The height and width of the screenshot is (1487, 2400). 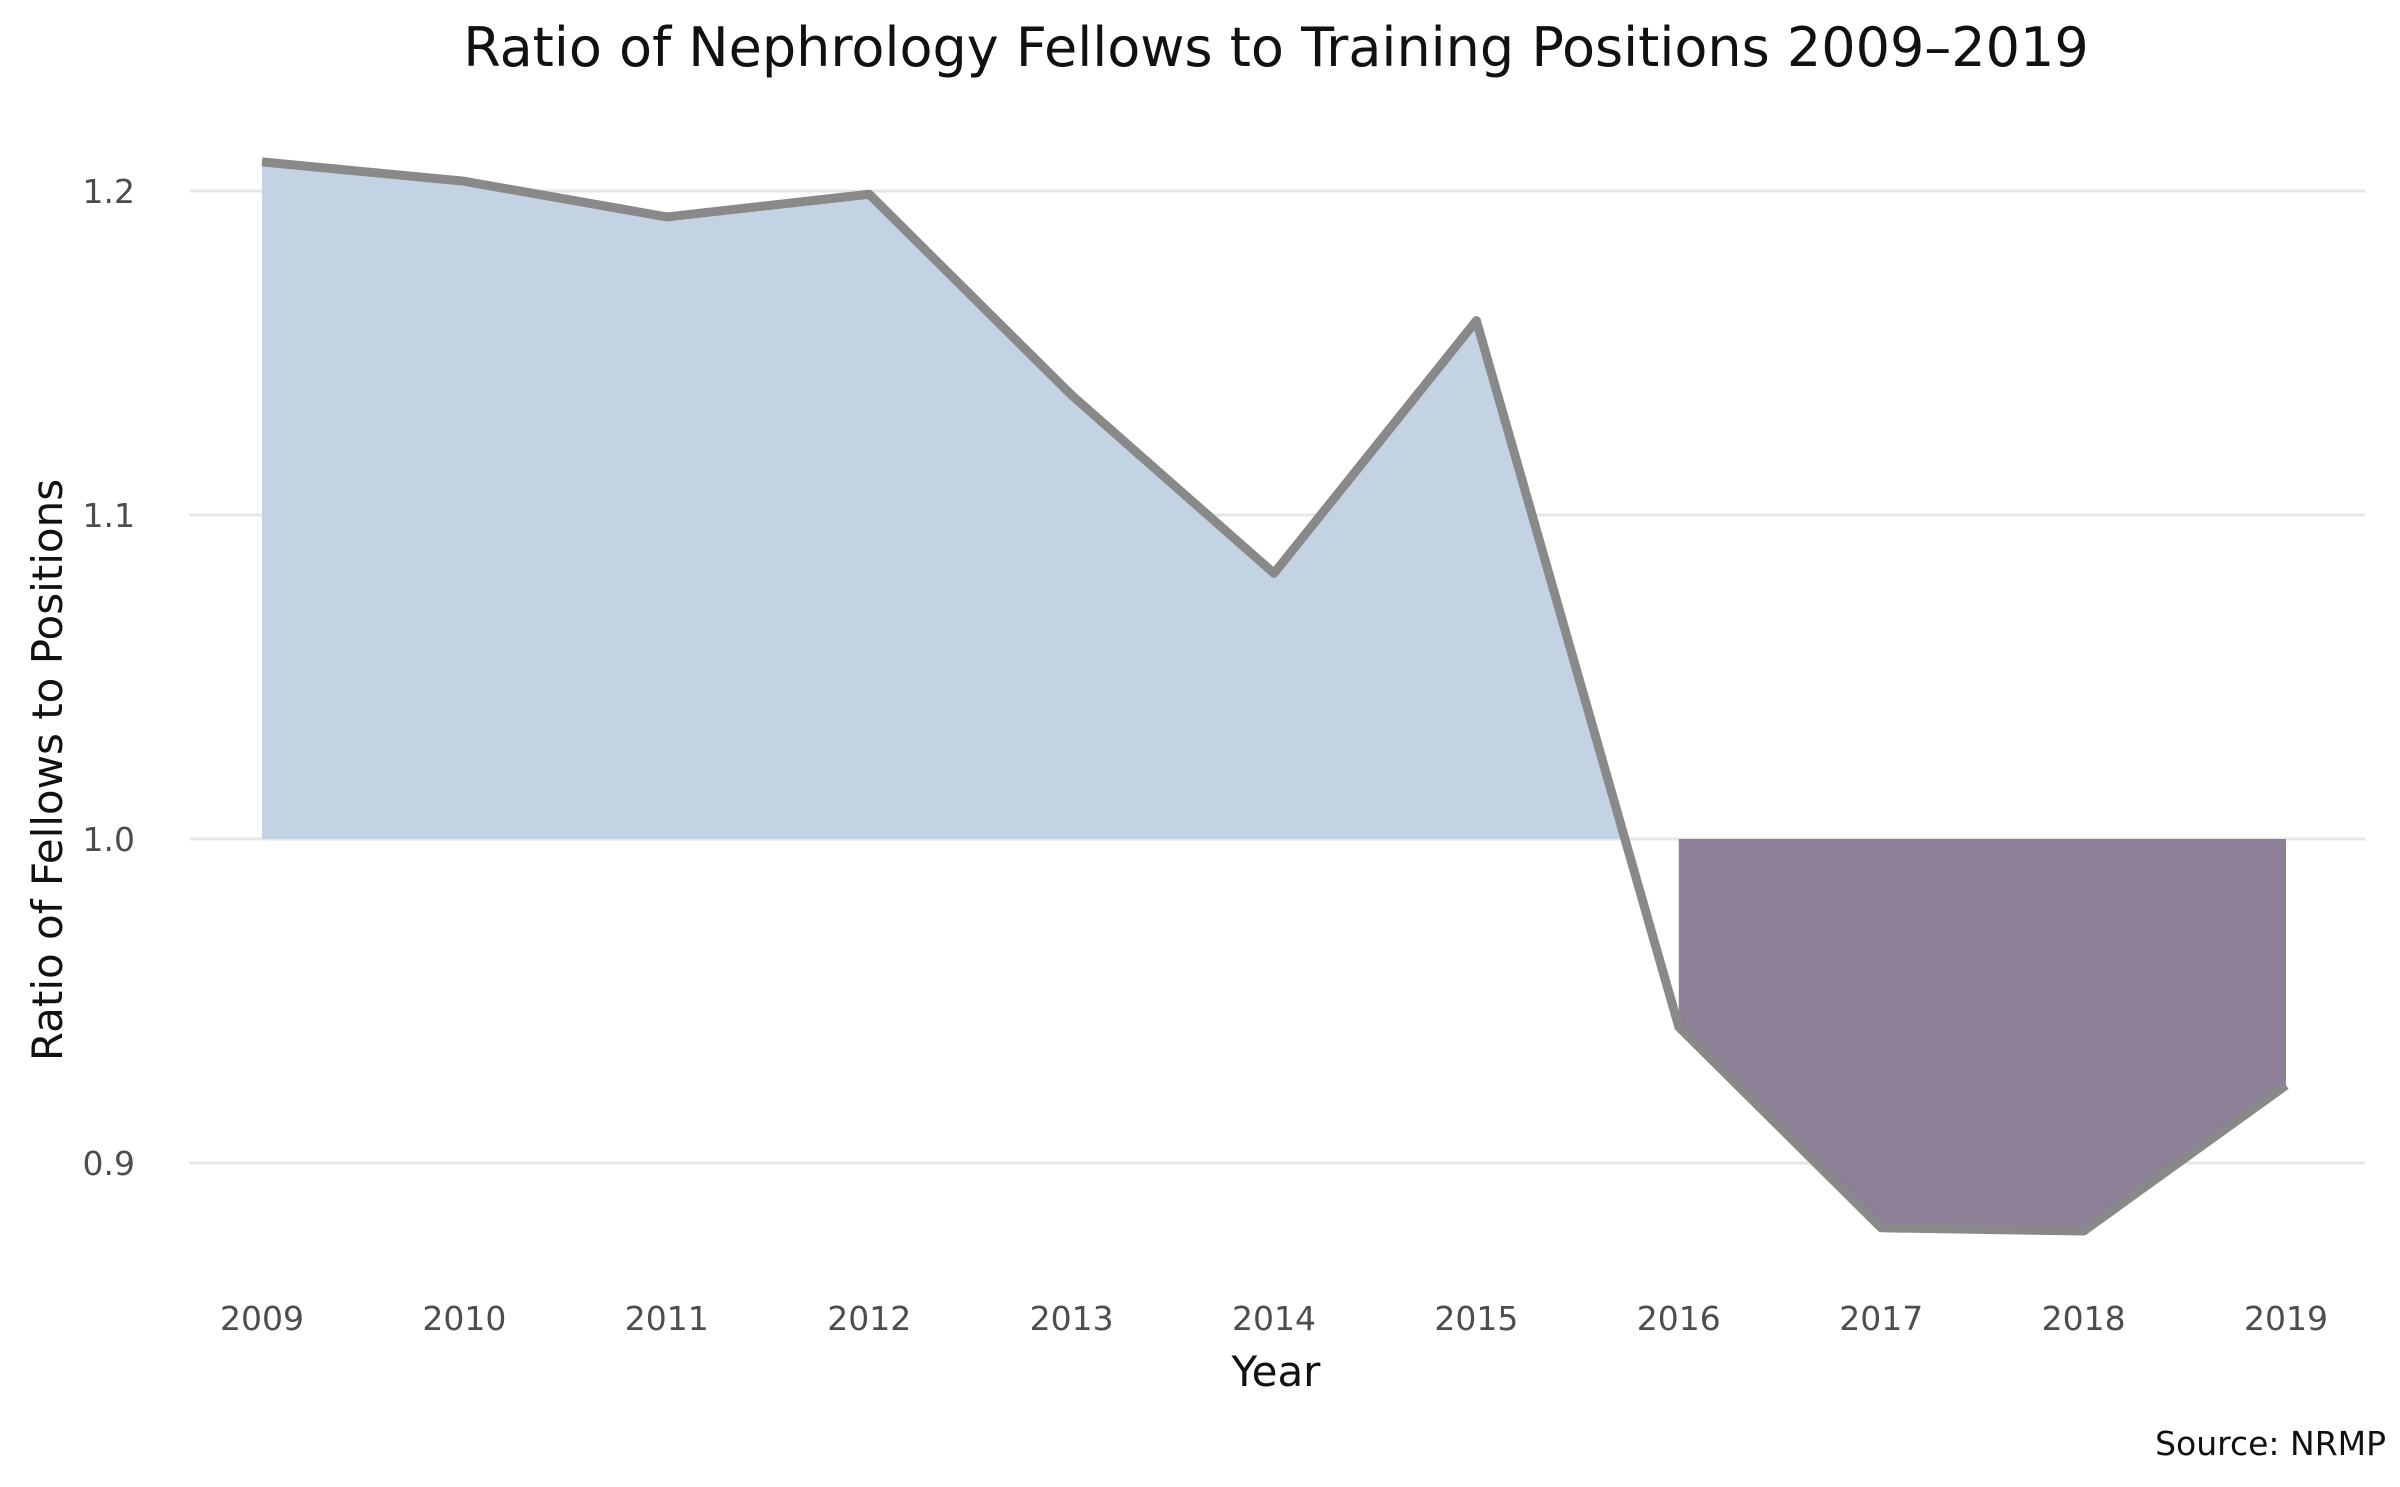 What do you see at coordinates (262, 1318) in the screenshot?
I see `x-tick-label: 2009` at bounding box center [262, 1318].